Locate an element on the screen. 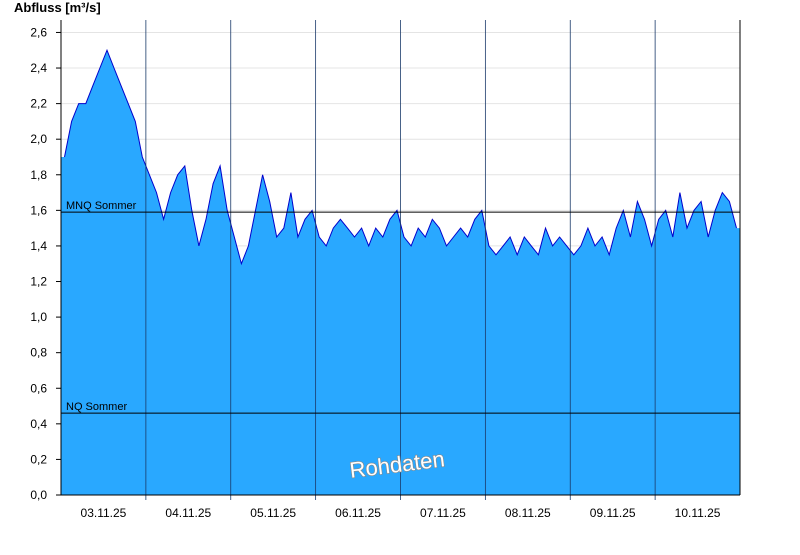 This screenshot has width=800, height=555. x-tick-label: 09.11.25 is located at coordinates (613, 513).